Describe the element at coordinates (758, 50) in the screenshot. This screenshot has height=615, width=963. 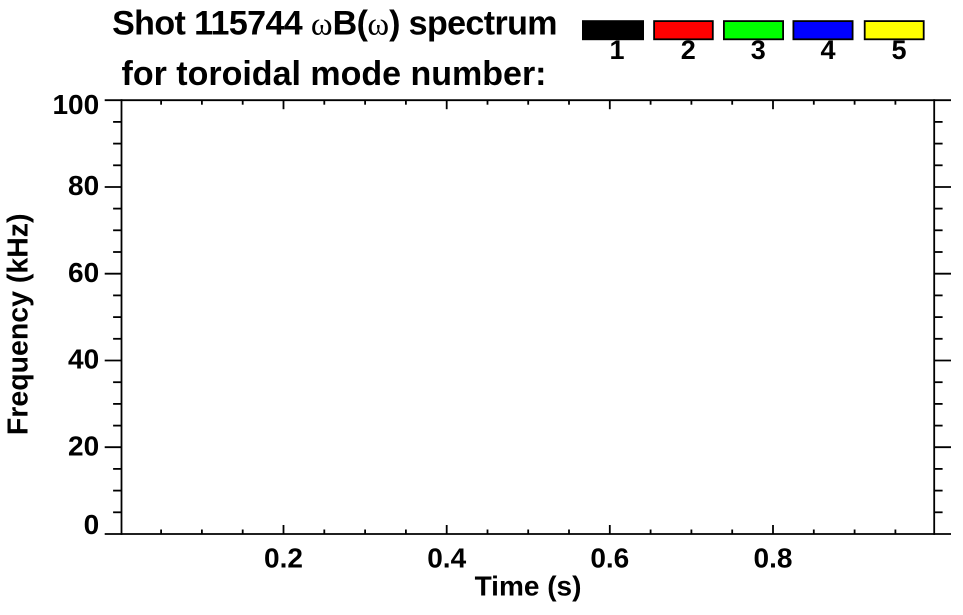
I see `svg-text: 3` at that location.